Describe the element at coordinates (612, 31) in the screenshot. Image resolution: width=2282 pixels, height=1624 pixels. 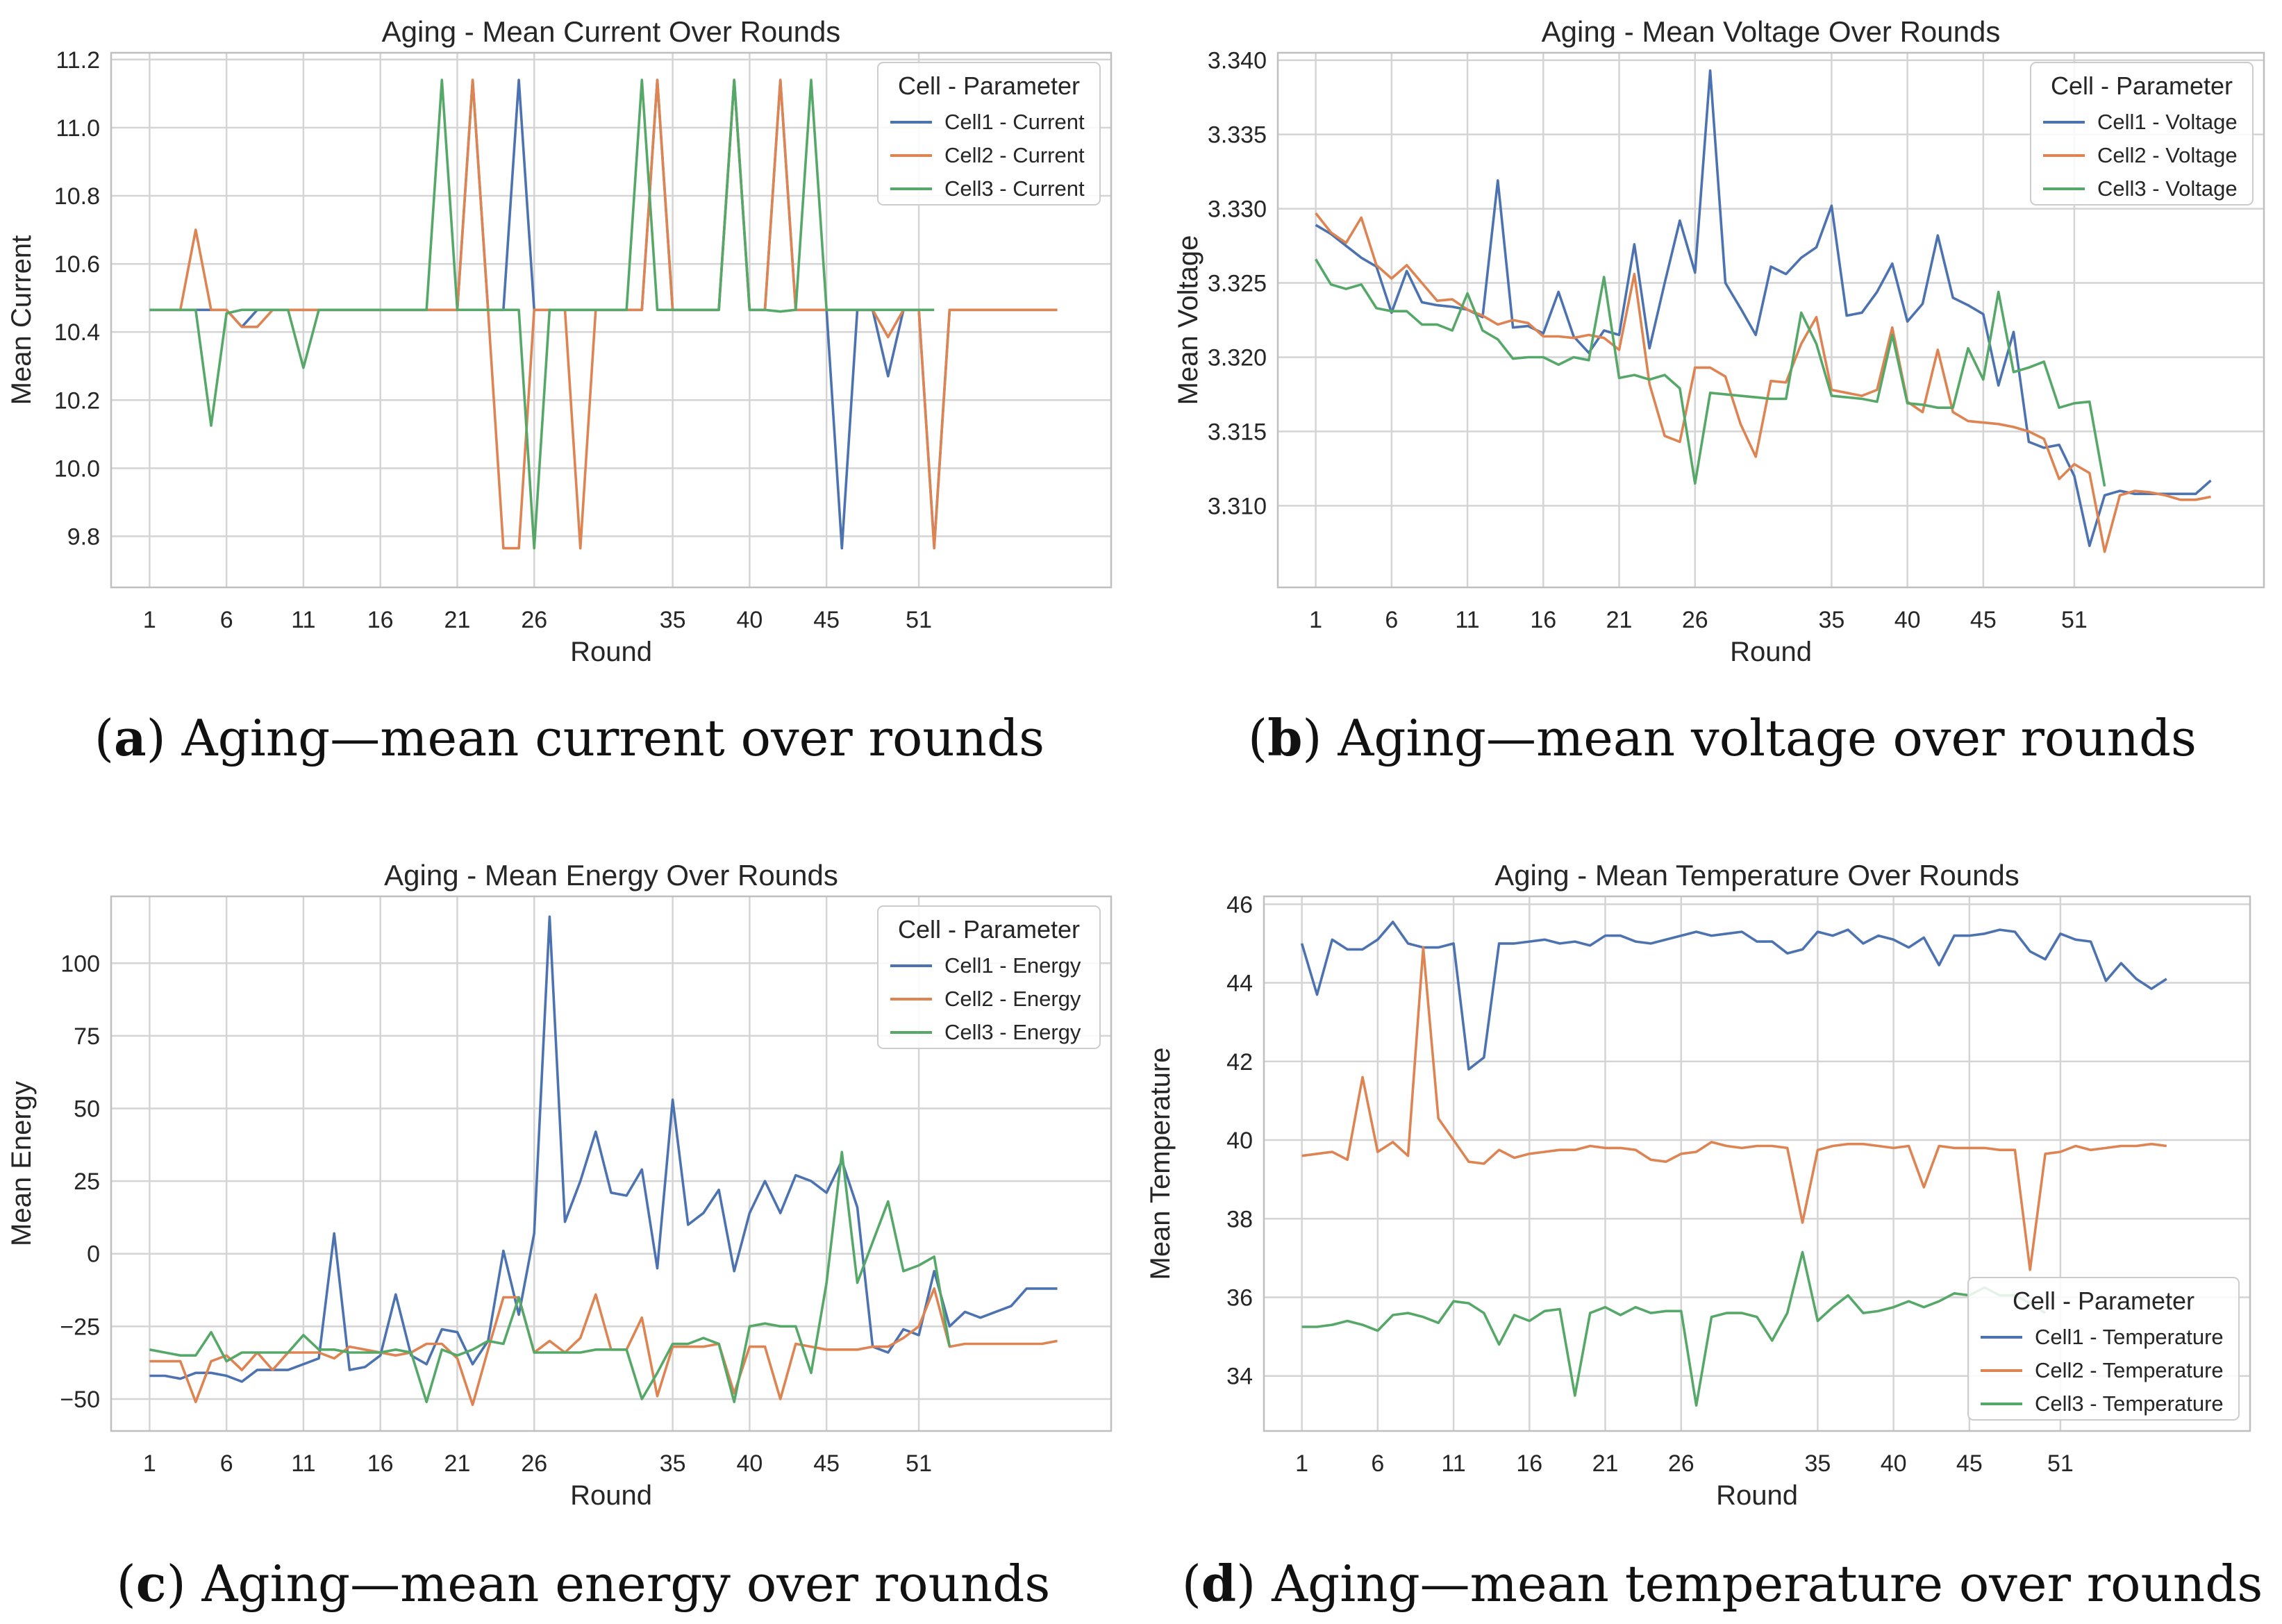
I see `chart-title: Aging - Mean Current Over Rounds` at that location.